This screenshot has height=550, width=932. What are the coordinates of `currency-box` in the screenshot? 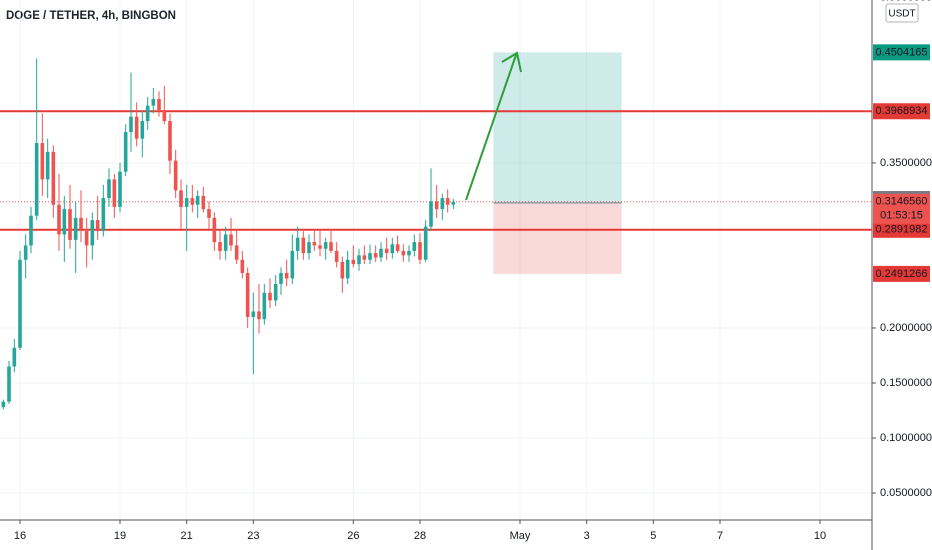 It's located at (902, 13).